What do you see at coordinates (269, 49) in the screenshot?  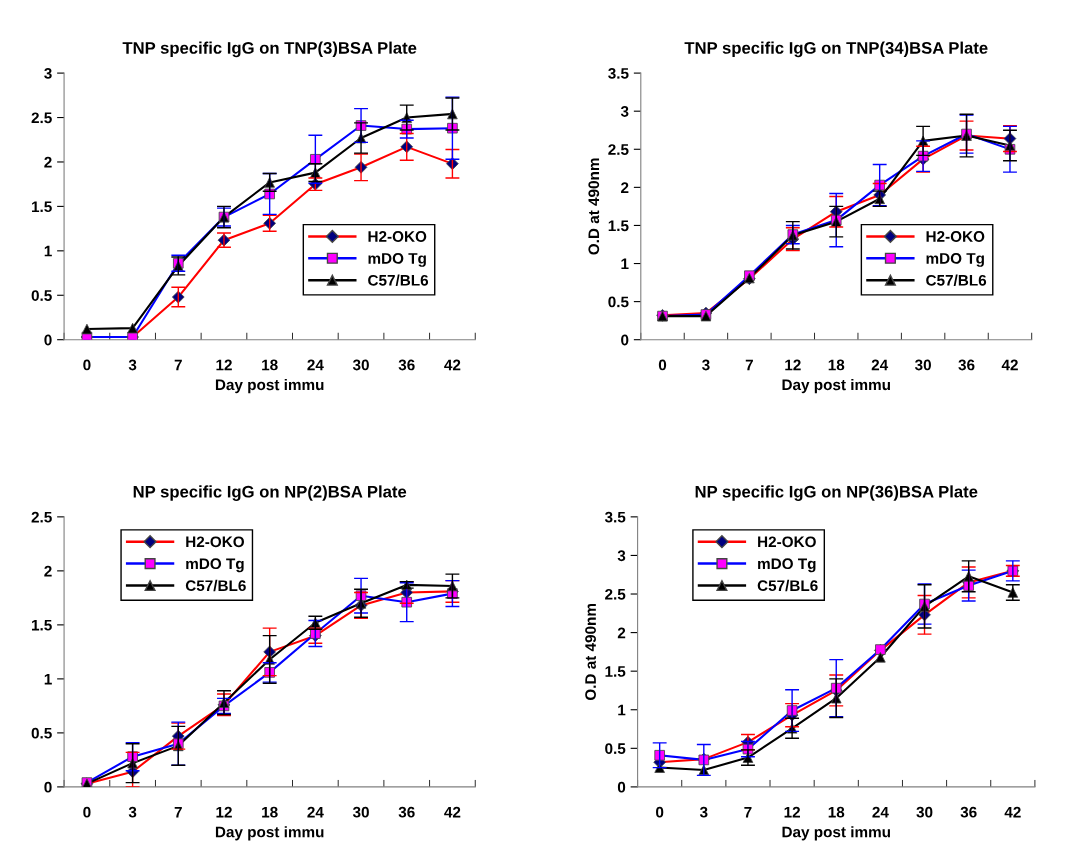 I see `chart-title: TNP specific IgG on TNP(3)BSA Plate` at bounding box center [269, 49].